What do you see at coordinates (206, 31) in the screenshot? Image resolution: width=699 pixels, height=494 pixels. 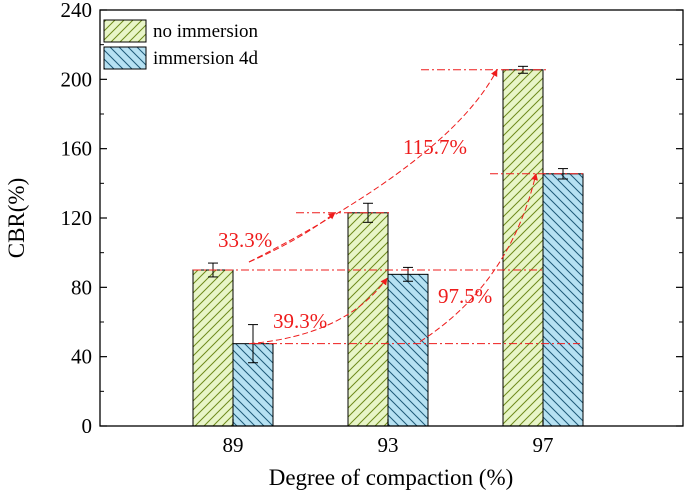 I see `legend-label-no-immersion: no immersion` at bounding box center [206, 31].